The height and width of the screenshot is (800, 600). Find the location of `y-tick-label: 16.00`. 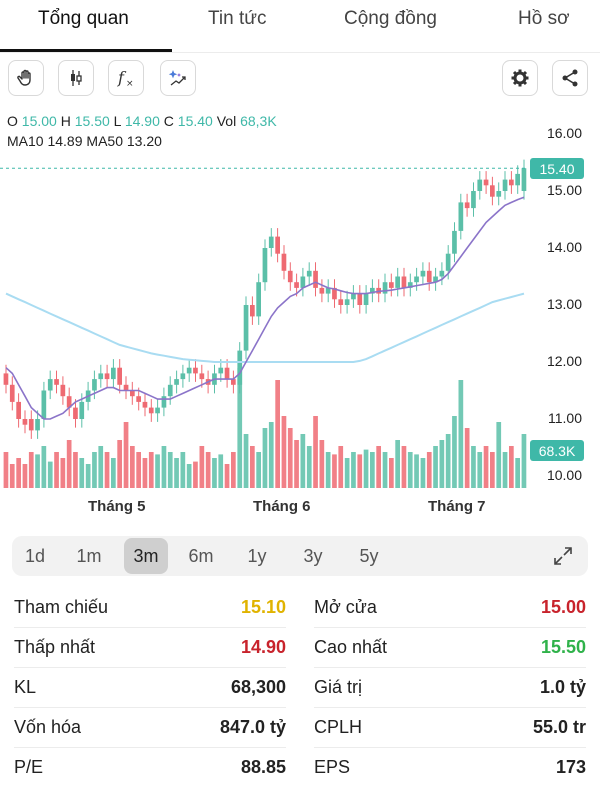

y-tick-label: 16.00 is located at coordinates (564, 133).